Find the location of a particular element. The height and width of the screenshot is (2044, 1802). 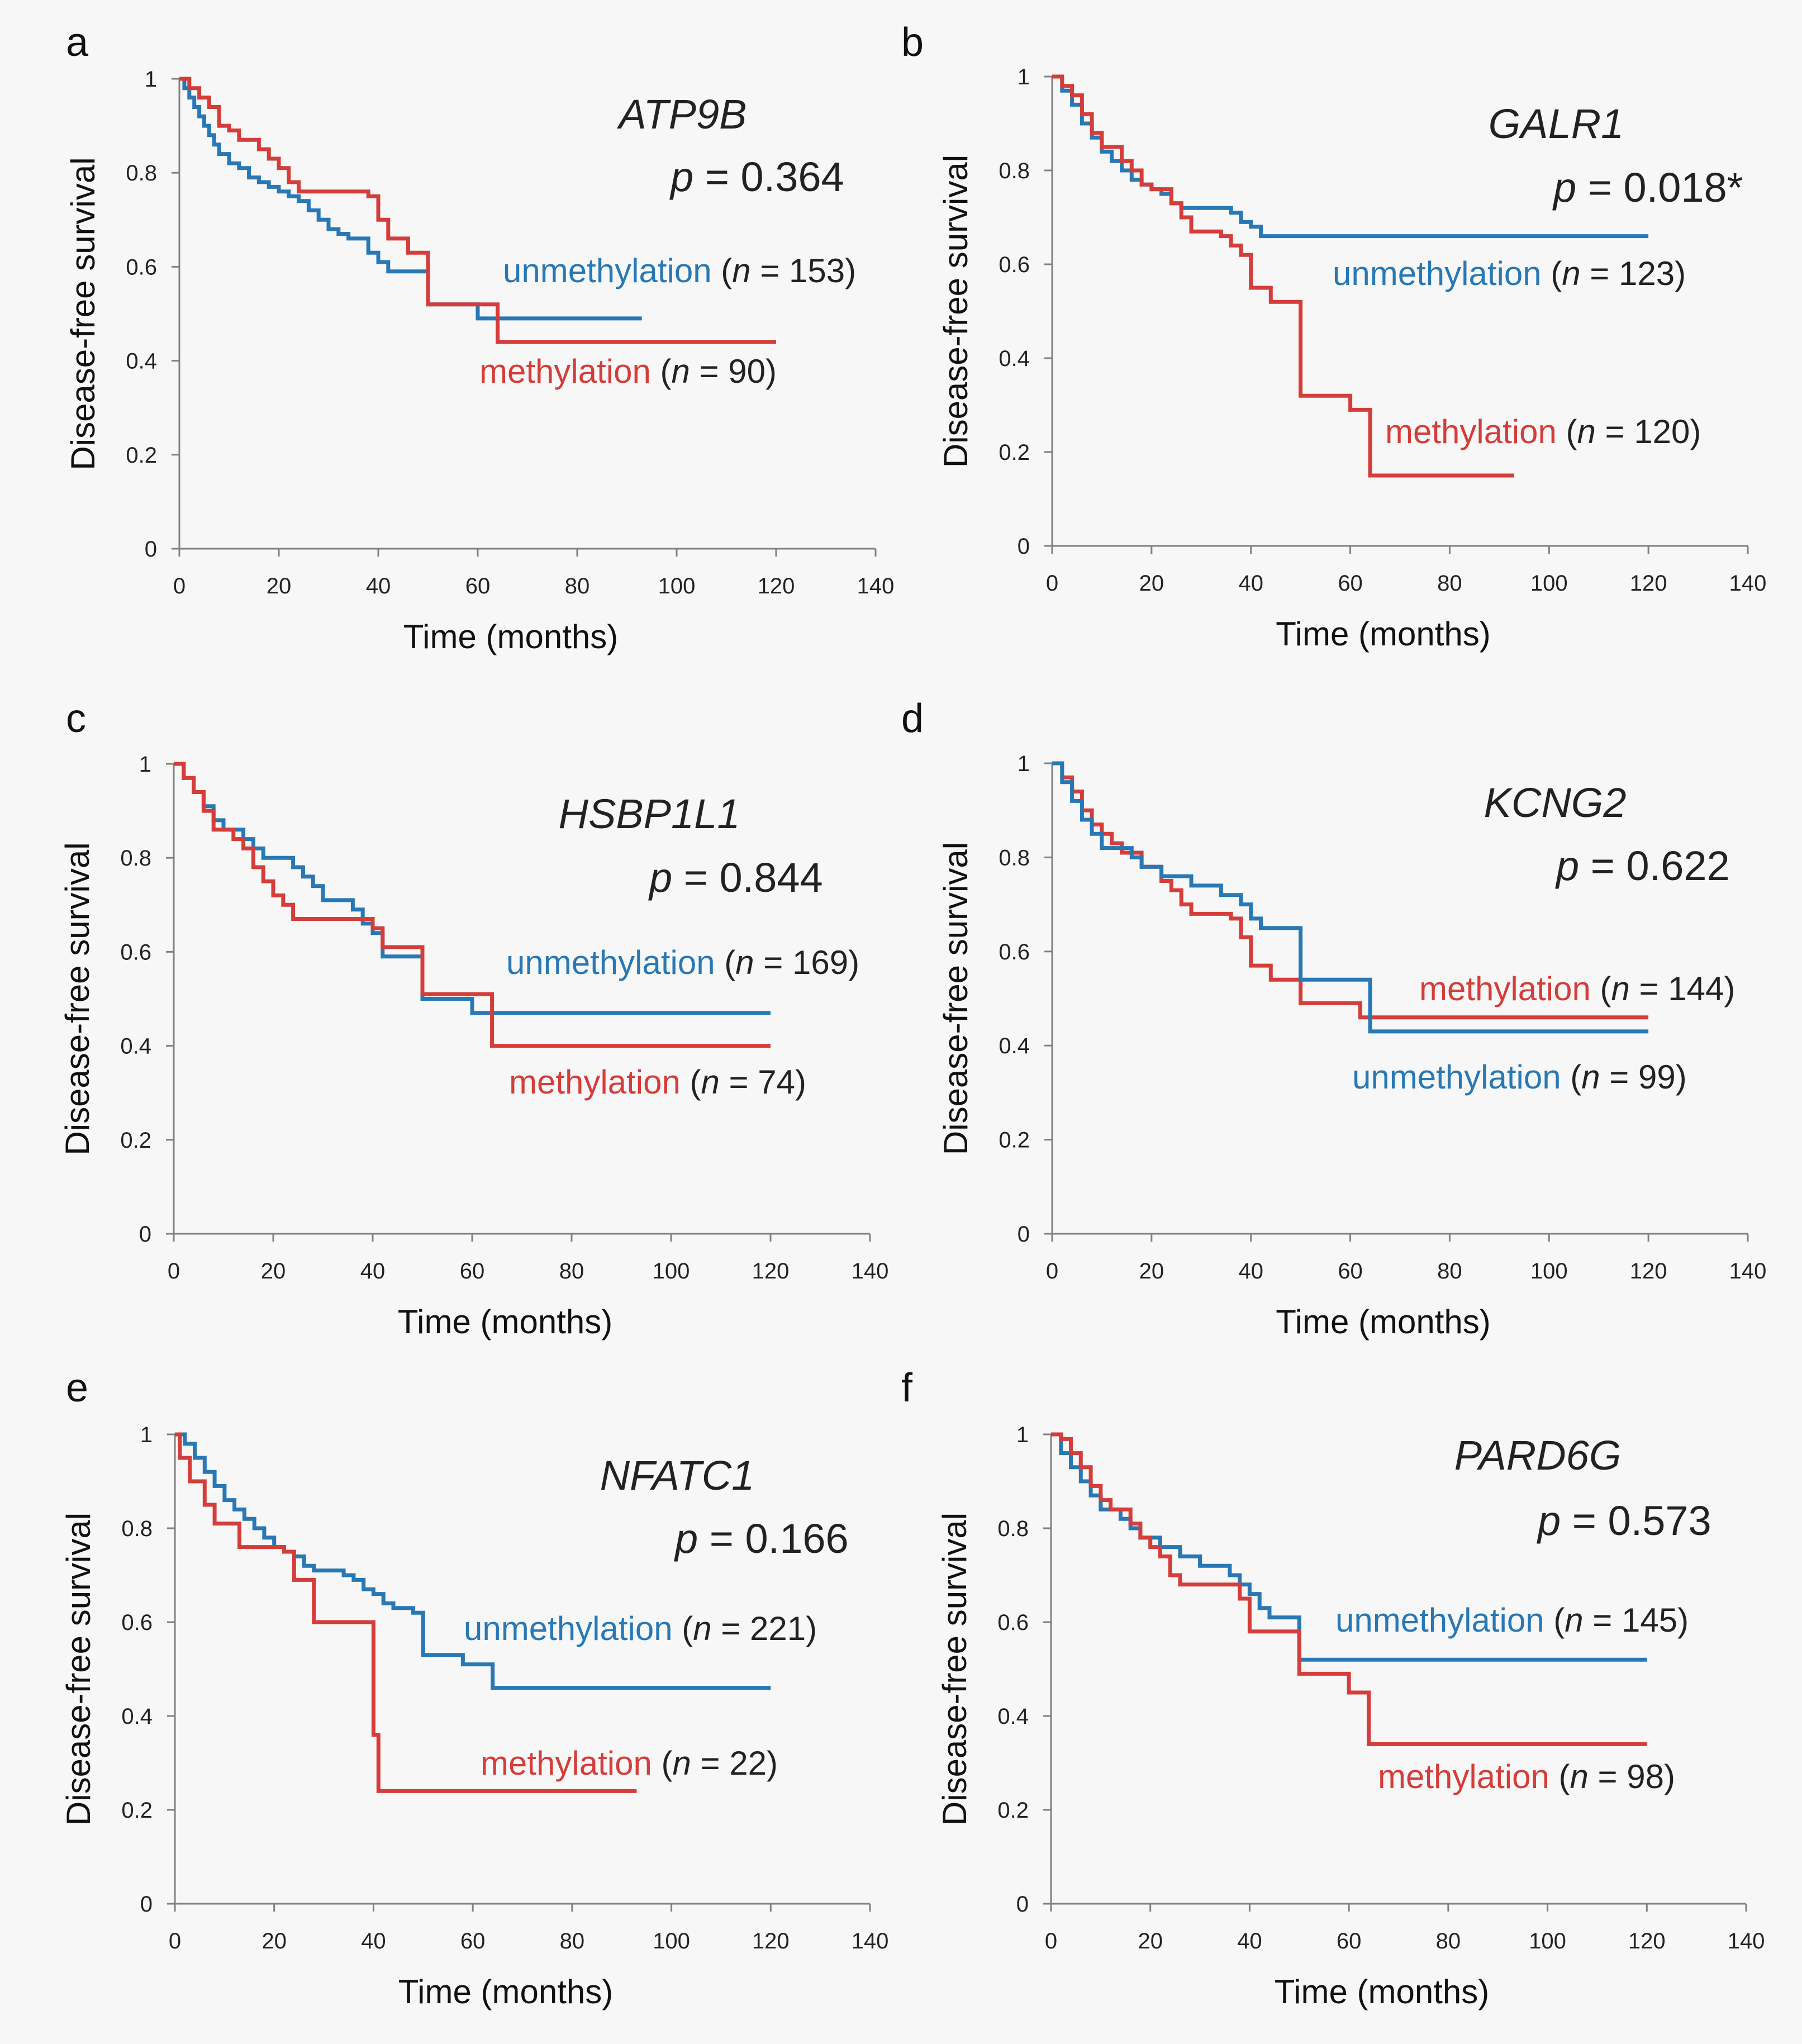

p-value: p = 0.166 is located at coordinates (761, 1539).